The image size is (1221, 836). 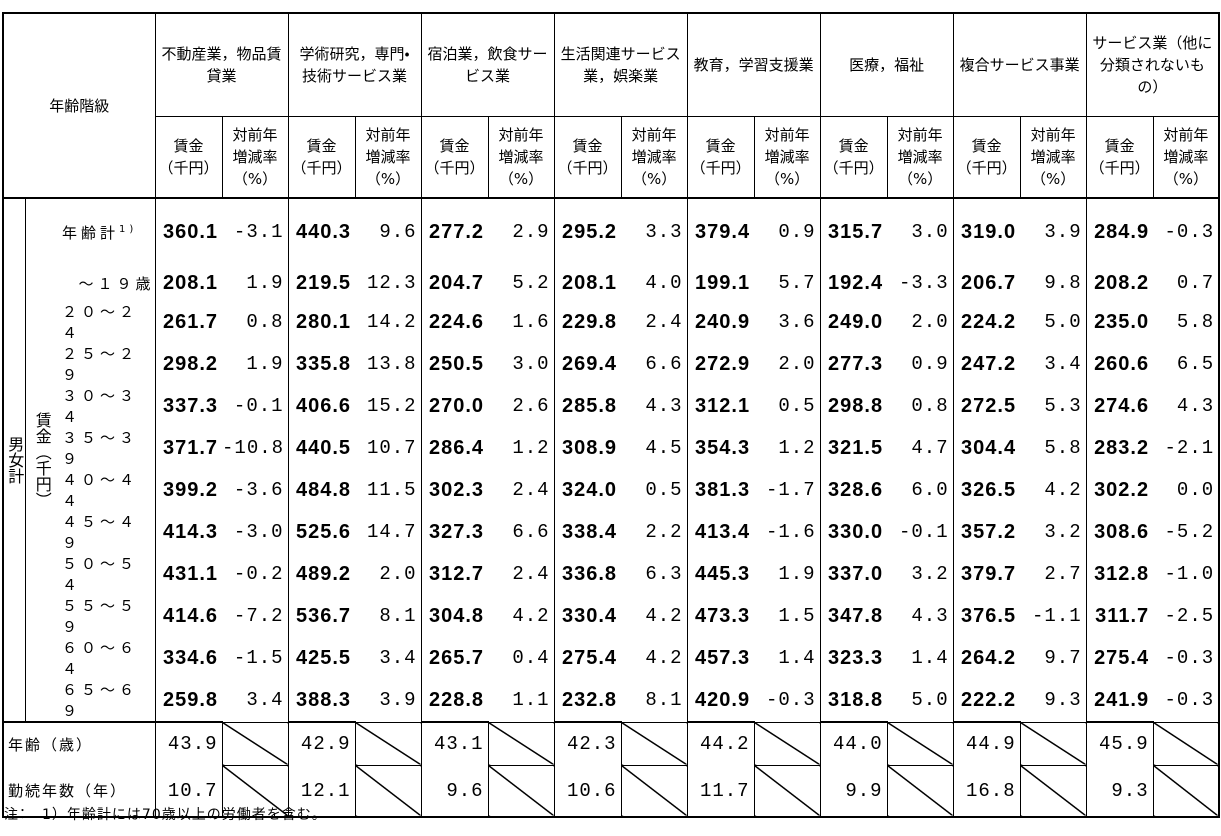 I want to click on wage-value: 338.4, so click(x=587, y=532).